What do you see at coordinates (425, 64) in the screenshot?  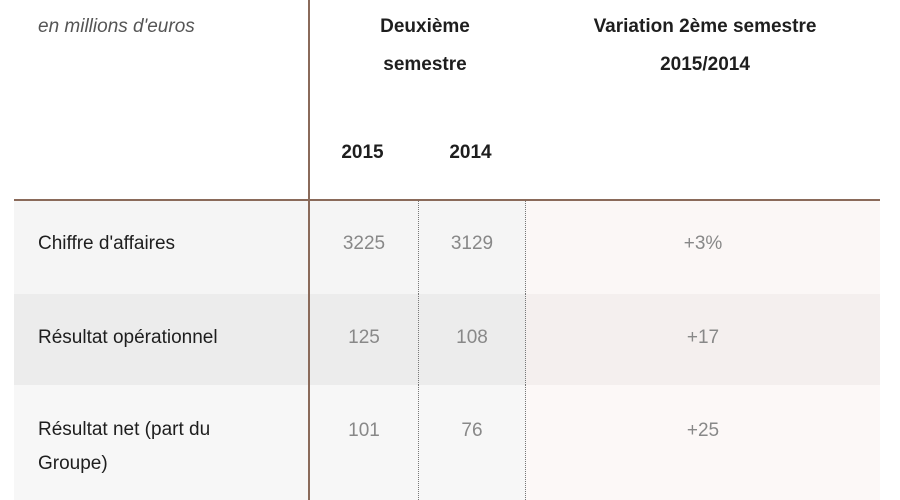 I see `header-semester-line2: semestre` at bounding box center [425, 64].